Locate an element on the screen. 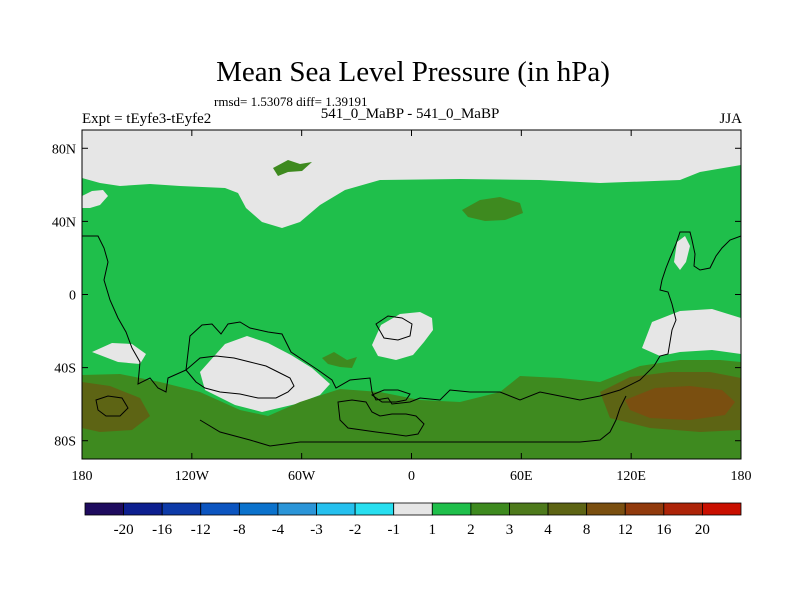 The image size is (800, 600). colorbar-label: 3 is located at coordinates (510, 530).